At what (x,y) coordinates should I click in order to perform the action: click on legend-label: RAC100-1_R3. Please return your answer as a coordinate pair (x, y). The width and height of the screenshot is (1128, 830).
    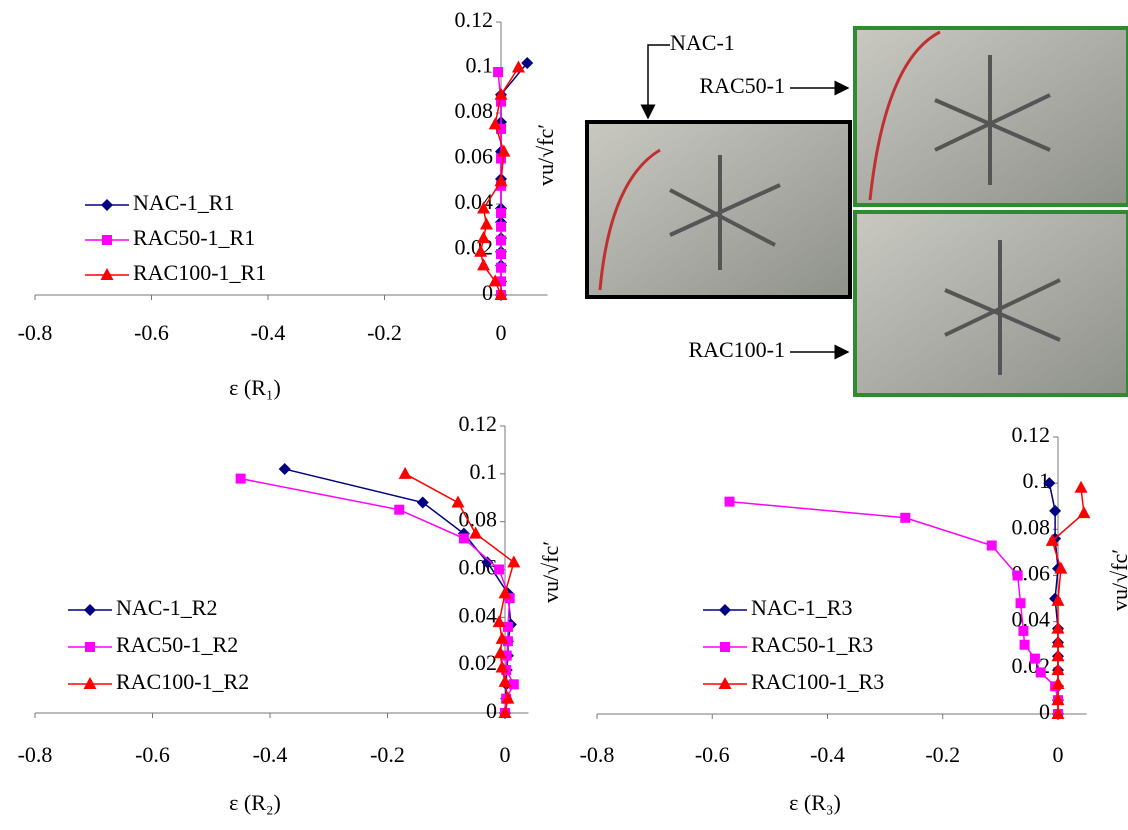
    Looking at the image, I should click on (817, 681).